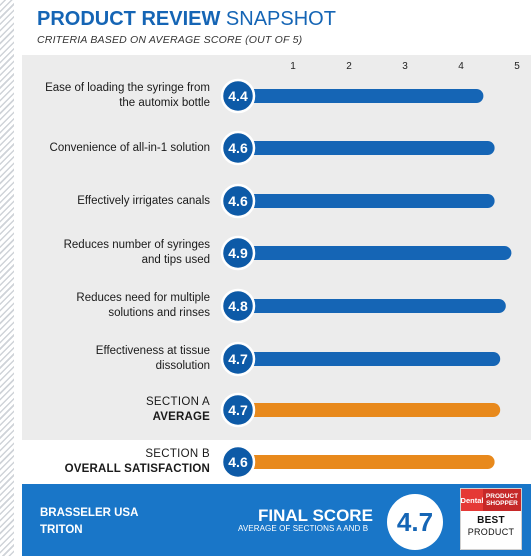 This screenshot has height=556, width=531. Describe the element at coordinates (110, 410) in the screenshot. I see `row-label-7: SECTION A AVERAGE` at that location.